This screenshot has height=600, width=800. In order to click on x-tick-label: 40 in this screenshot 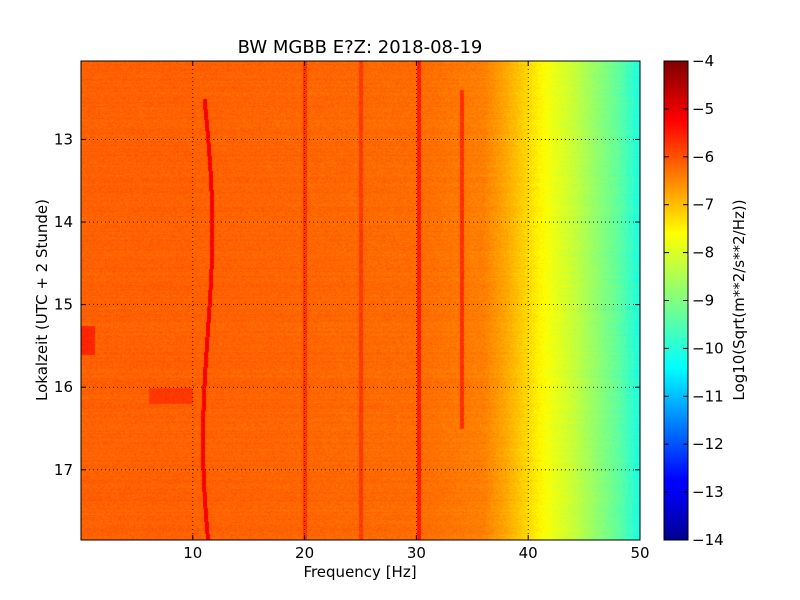, I will do `click(528, 553)`.